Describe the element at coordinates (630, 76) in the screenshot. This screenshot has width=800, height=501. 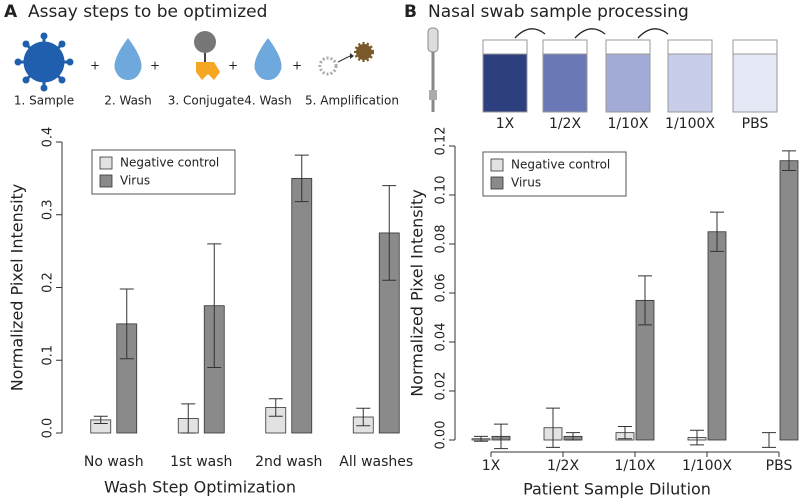
I see `tubes` at that location.